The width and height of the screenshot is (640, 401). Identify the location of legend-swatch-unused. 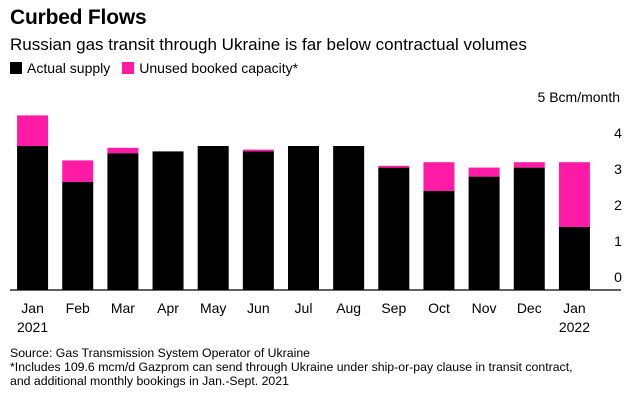
(128, 68).